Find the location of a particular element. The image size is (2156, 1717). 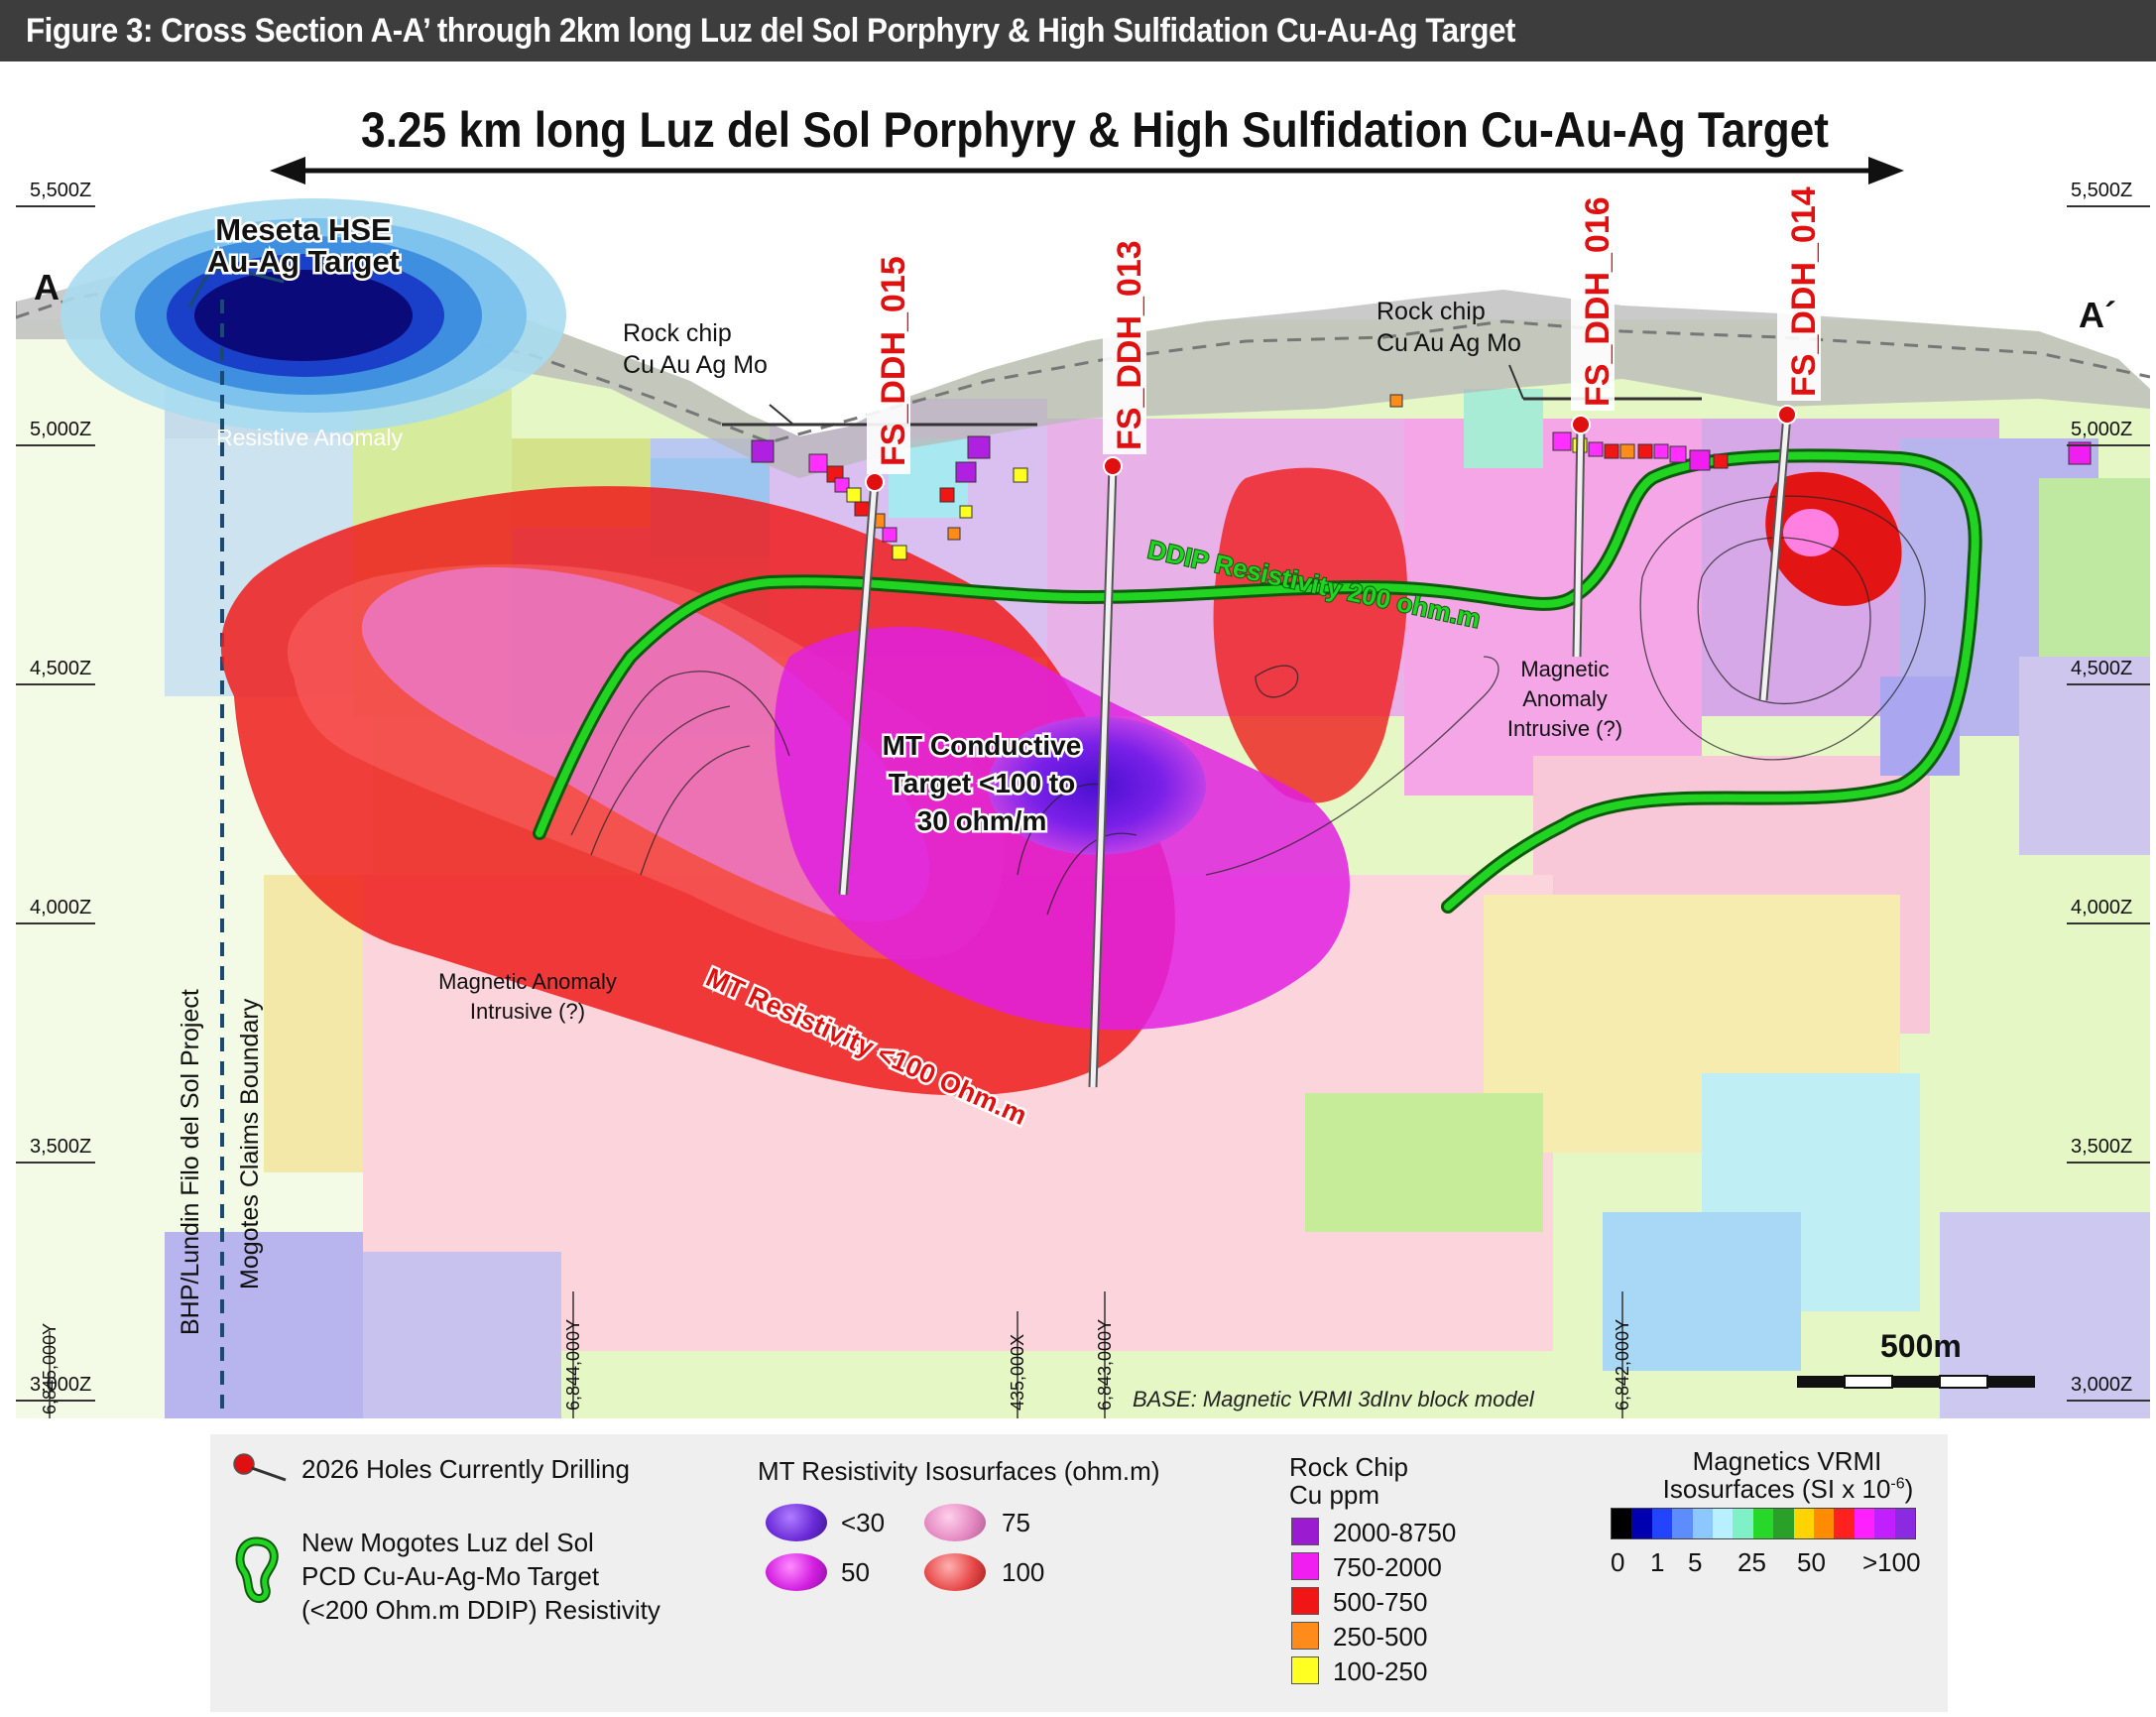

bhp-boundary-label: BHP/Lundin Filo del Sol Project is located at coordinates (190, 1162).